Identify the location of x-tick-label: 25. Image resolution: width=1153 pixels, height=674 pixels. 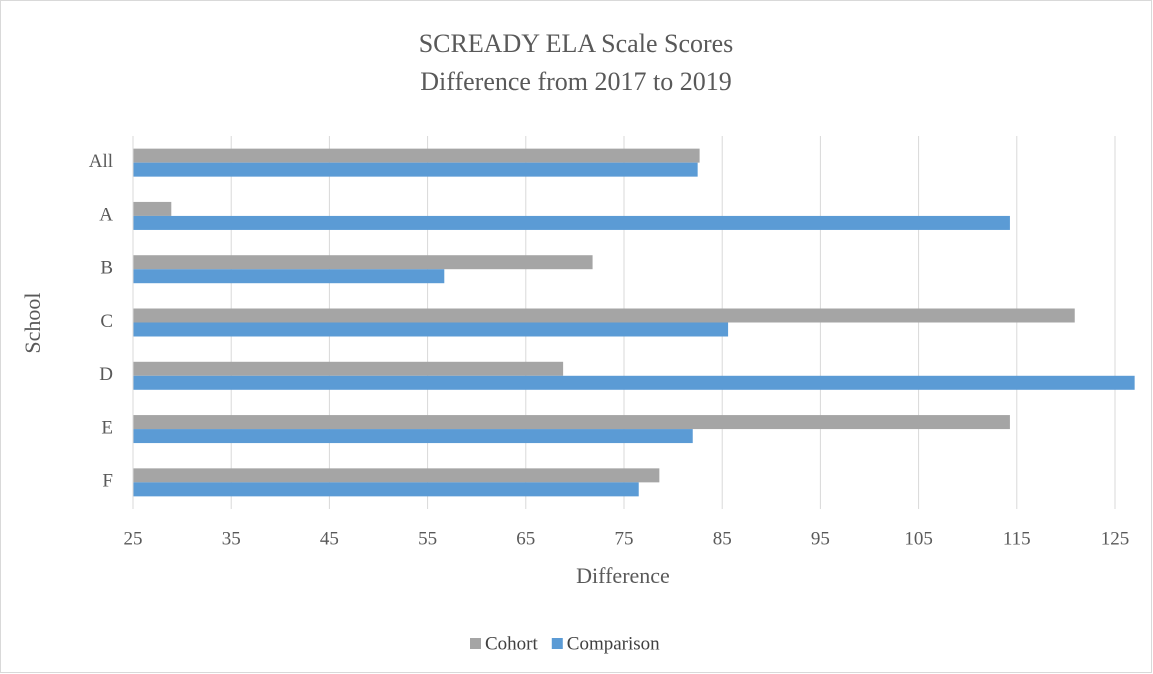
(133, 538).